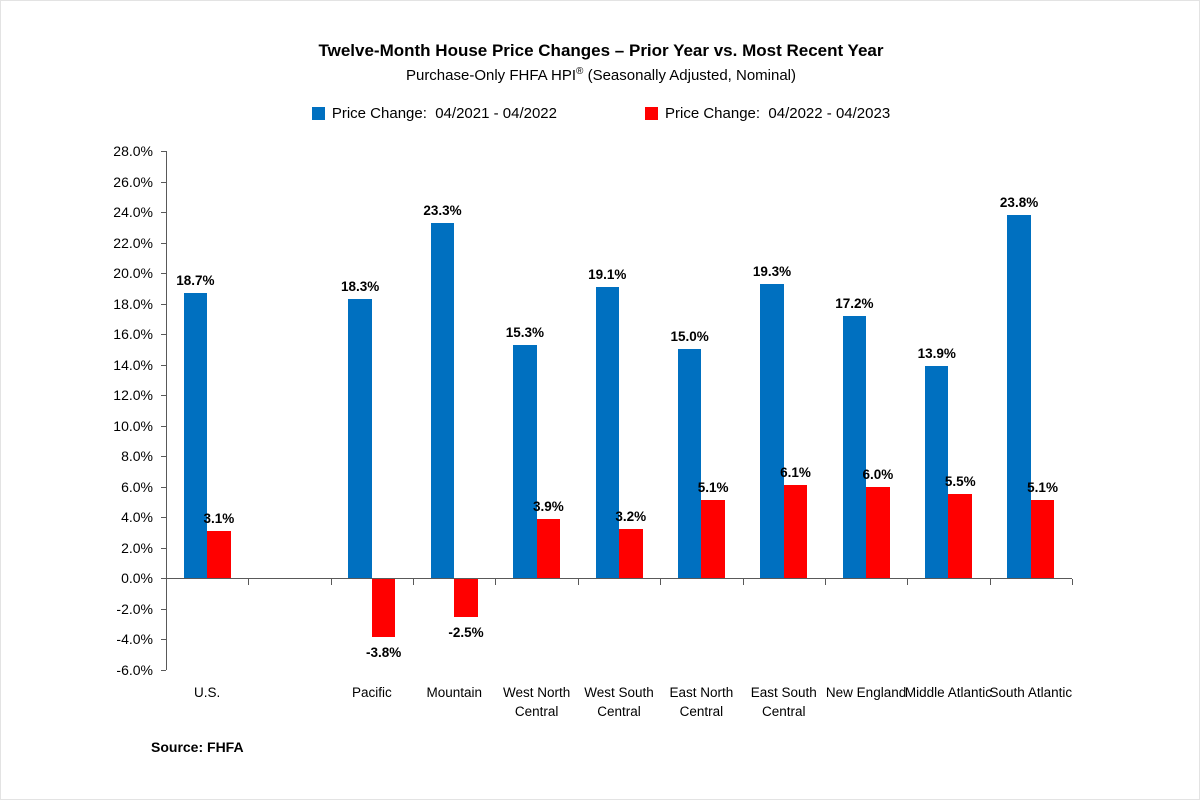  Describe the element at coordinates (960, 536) in the screenshot. I see `bar-recent-middle-atlantic` at that location.